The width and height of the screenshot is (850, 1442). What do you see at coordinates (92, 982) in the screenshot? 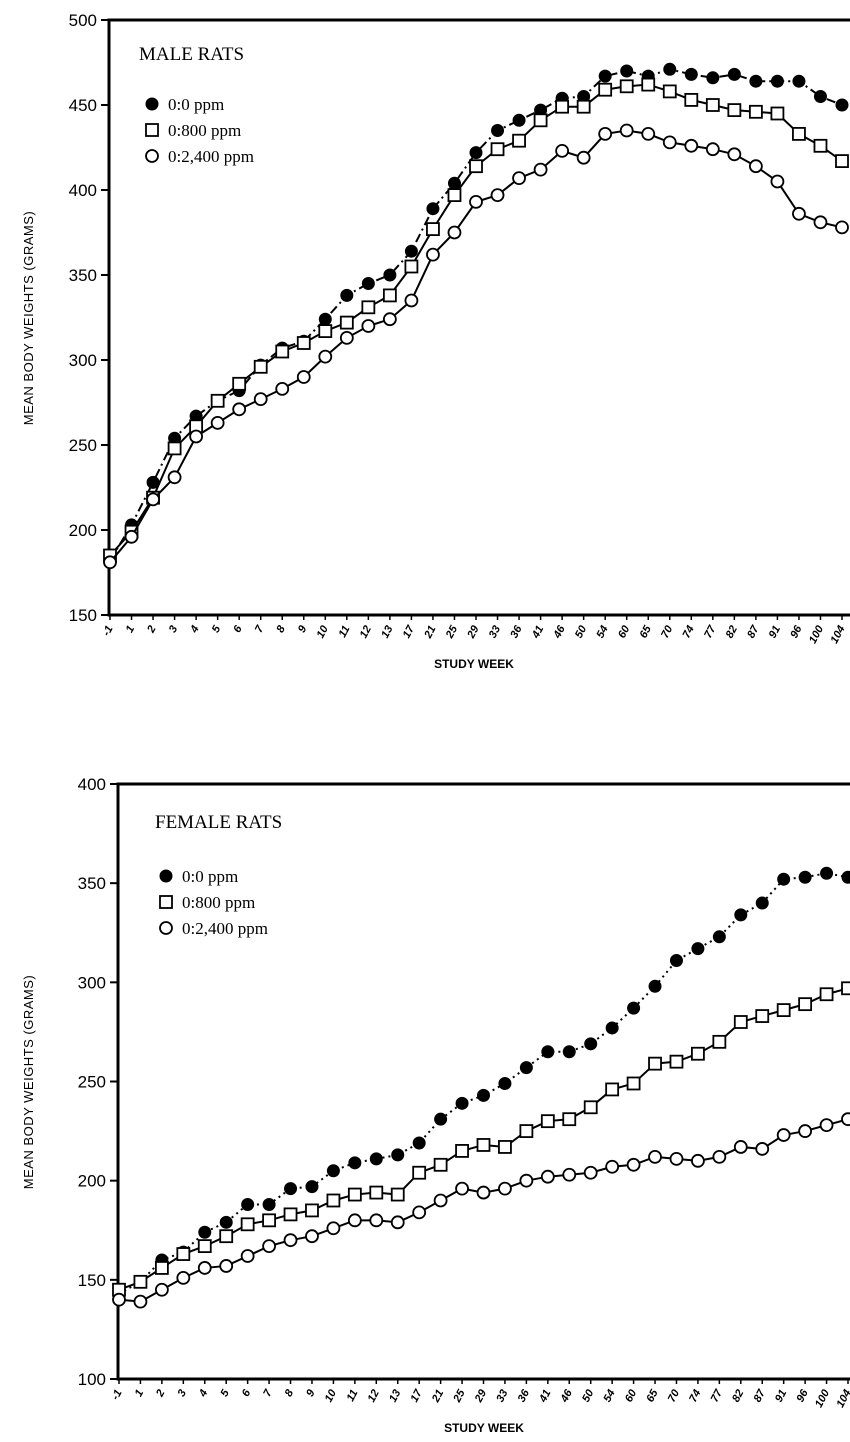
I see `y-tick-label: 300` at bounding box center [92, 982].